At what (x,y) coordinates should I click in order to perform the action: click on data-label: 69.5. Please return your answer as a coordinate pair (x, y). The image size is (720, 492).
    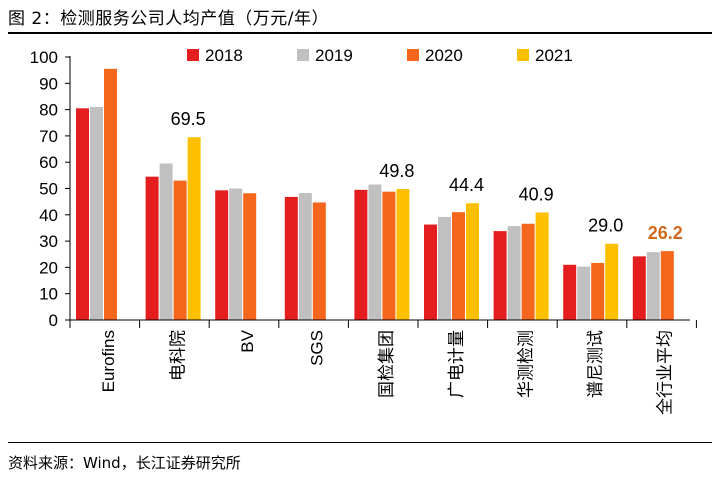
    Looking at the image, I should click on (188, 119).